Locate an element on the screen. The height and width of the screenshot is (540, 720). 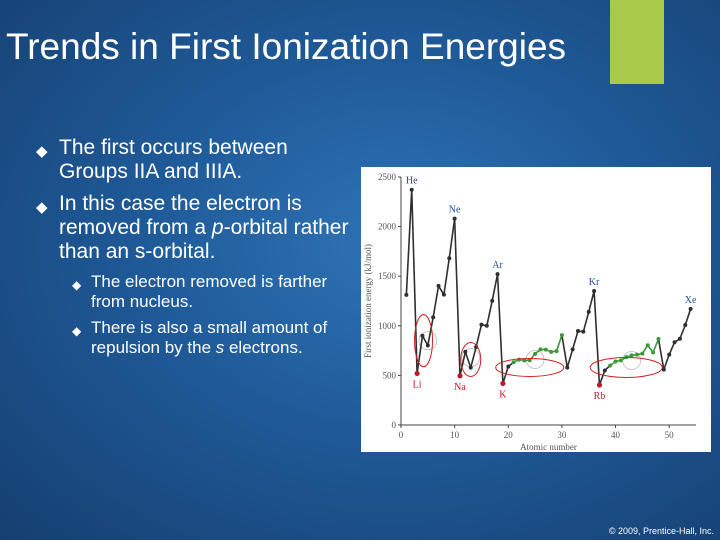
sub-bullet-text-2-post: electrons. is located at coordinates (263, 347).